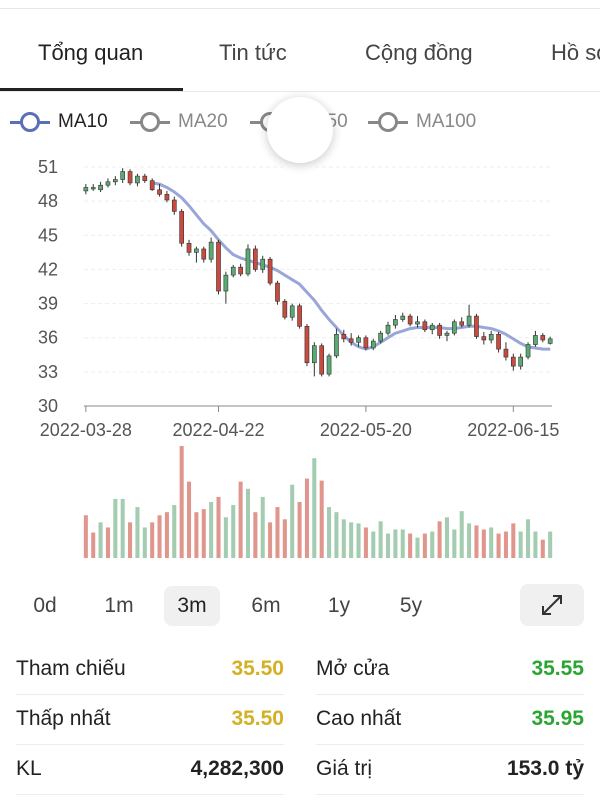 This screenshot has width=600, height=800. What do you see at coordinates (419, 52) in the screenshot?
I see `tab-community: Cộng đồng` at bounding box center [419, 52].